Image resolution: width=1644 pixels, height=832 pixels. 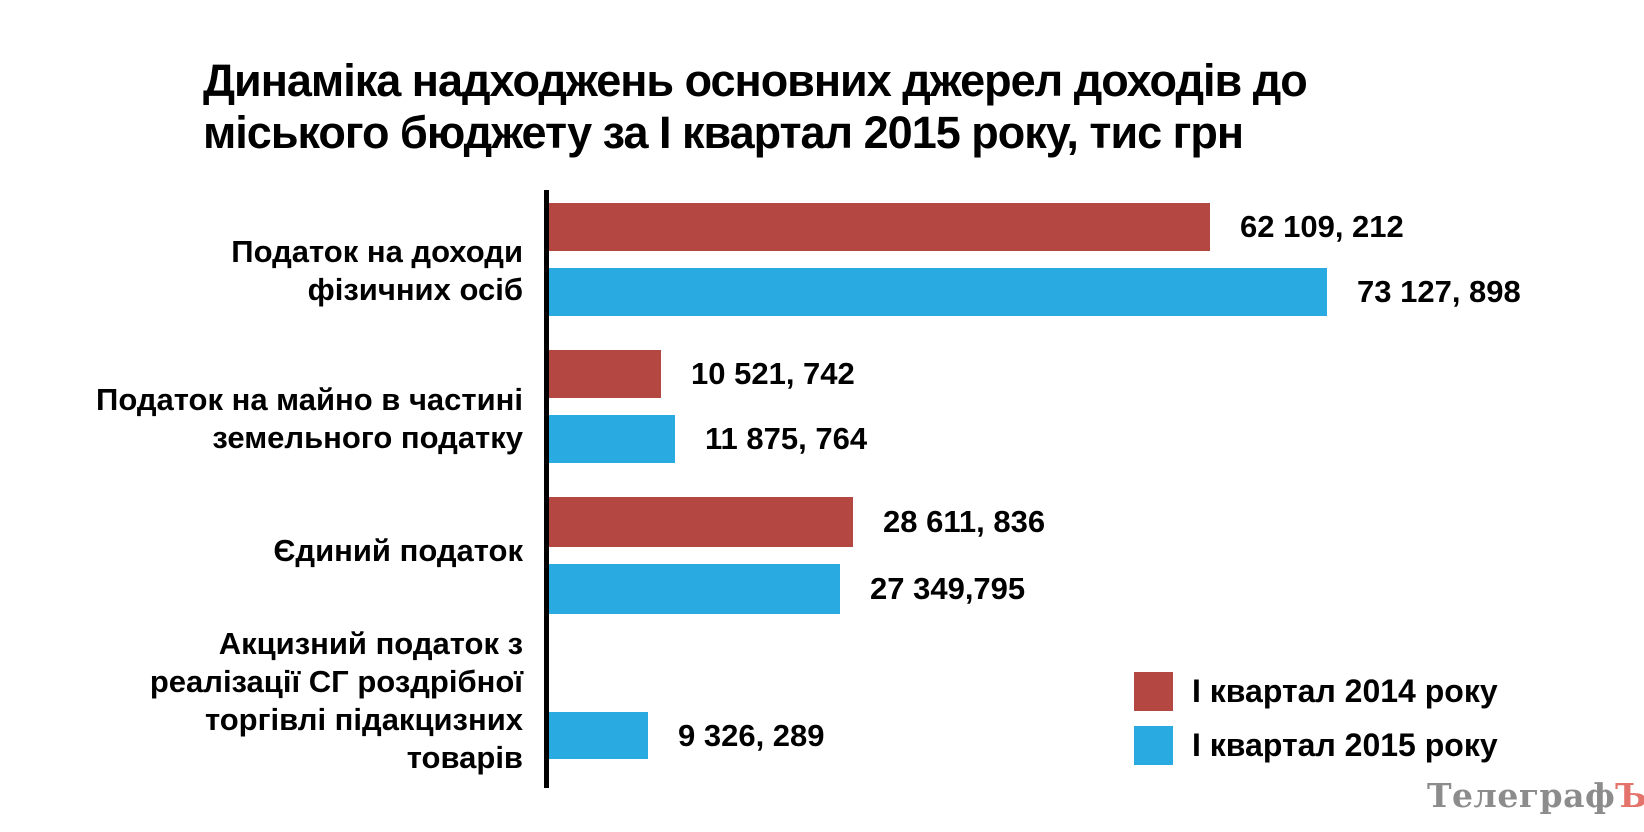 What do you see at coordinates (398, 550) in the screenshot?
I see `category-label-line: Єдиний податок` at bounding box center [398, 550].